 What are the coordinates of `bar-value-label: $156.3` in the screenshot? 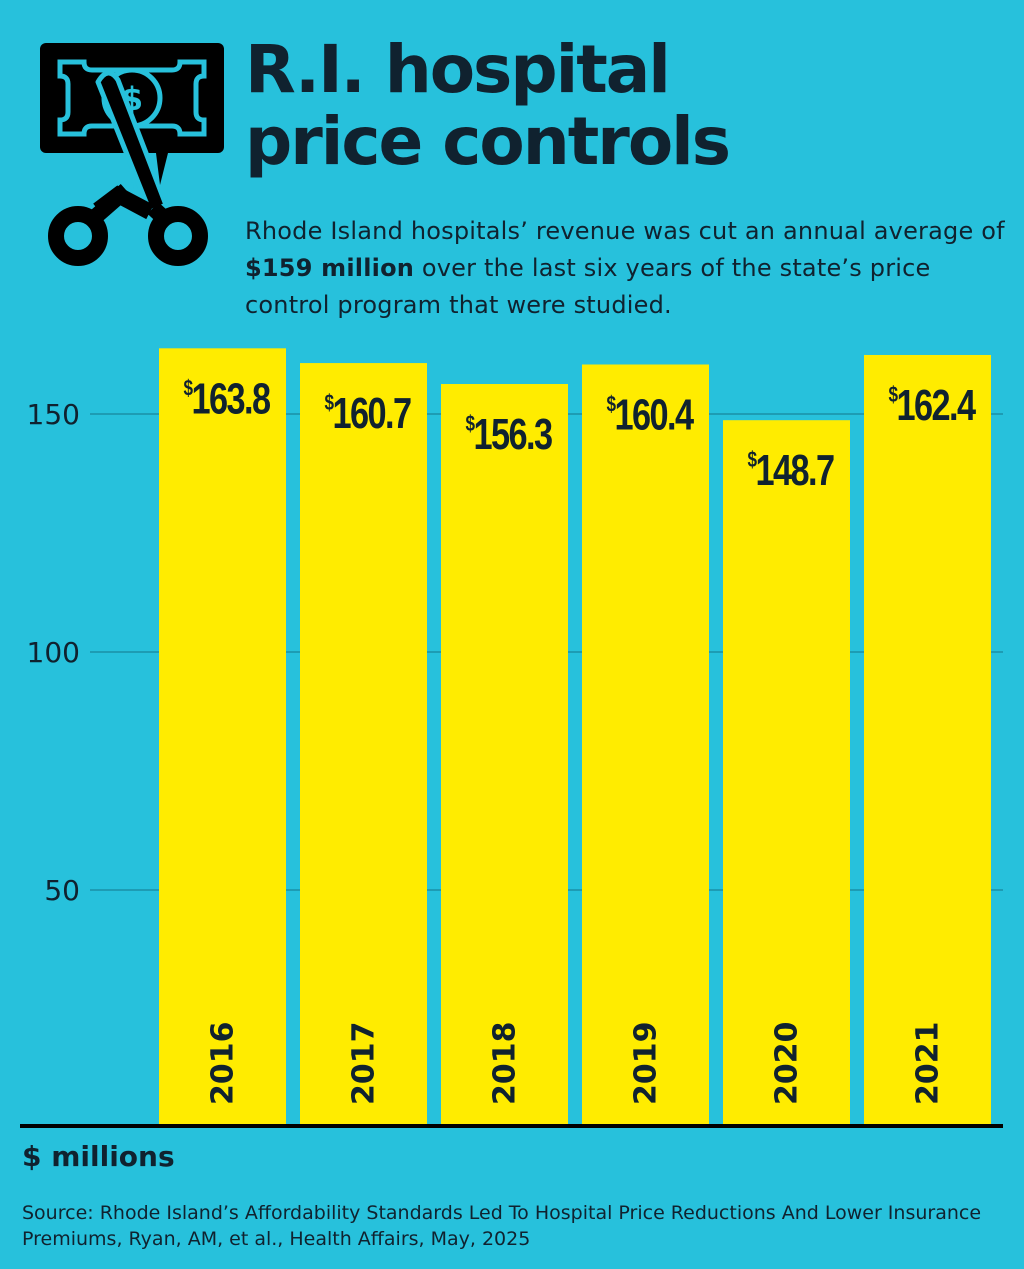 It's located at (508, 434).